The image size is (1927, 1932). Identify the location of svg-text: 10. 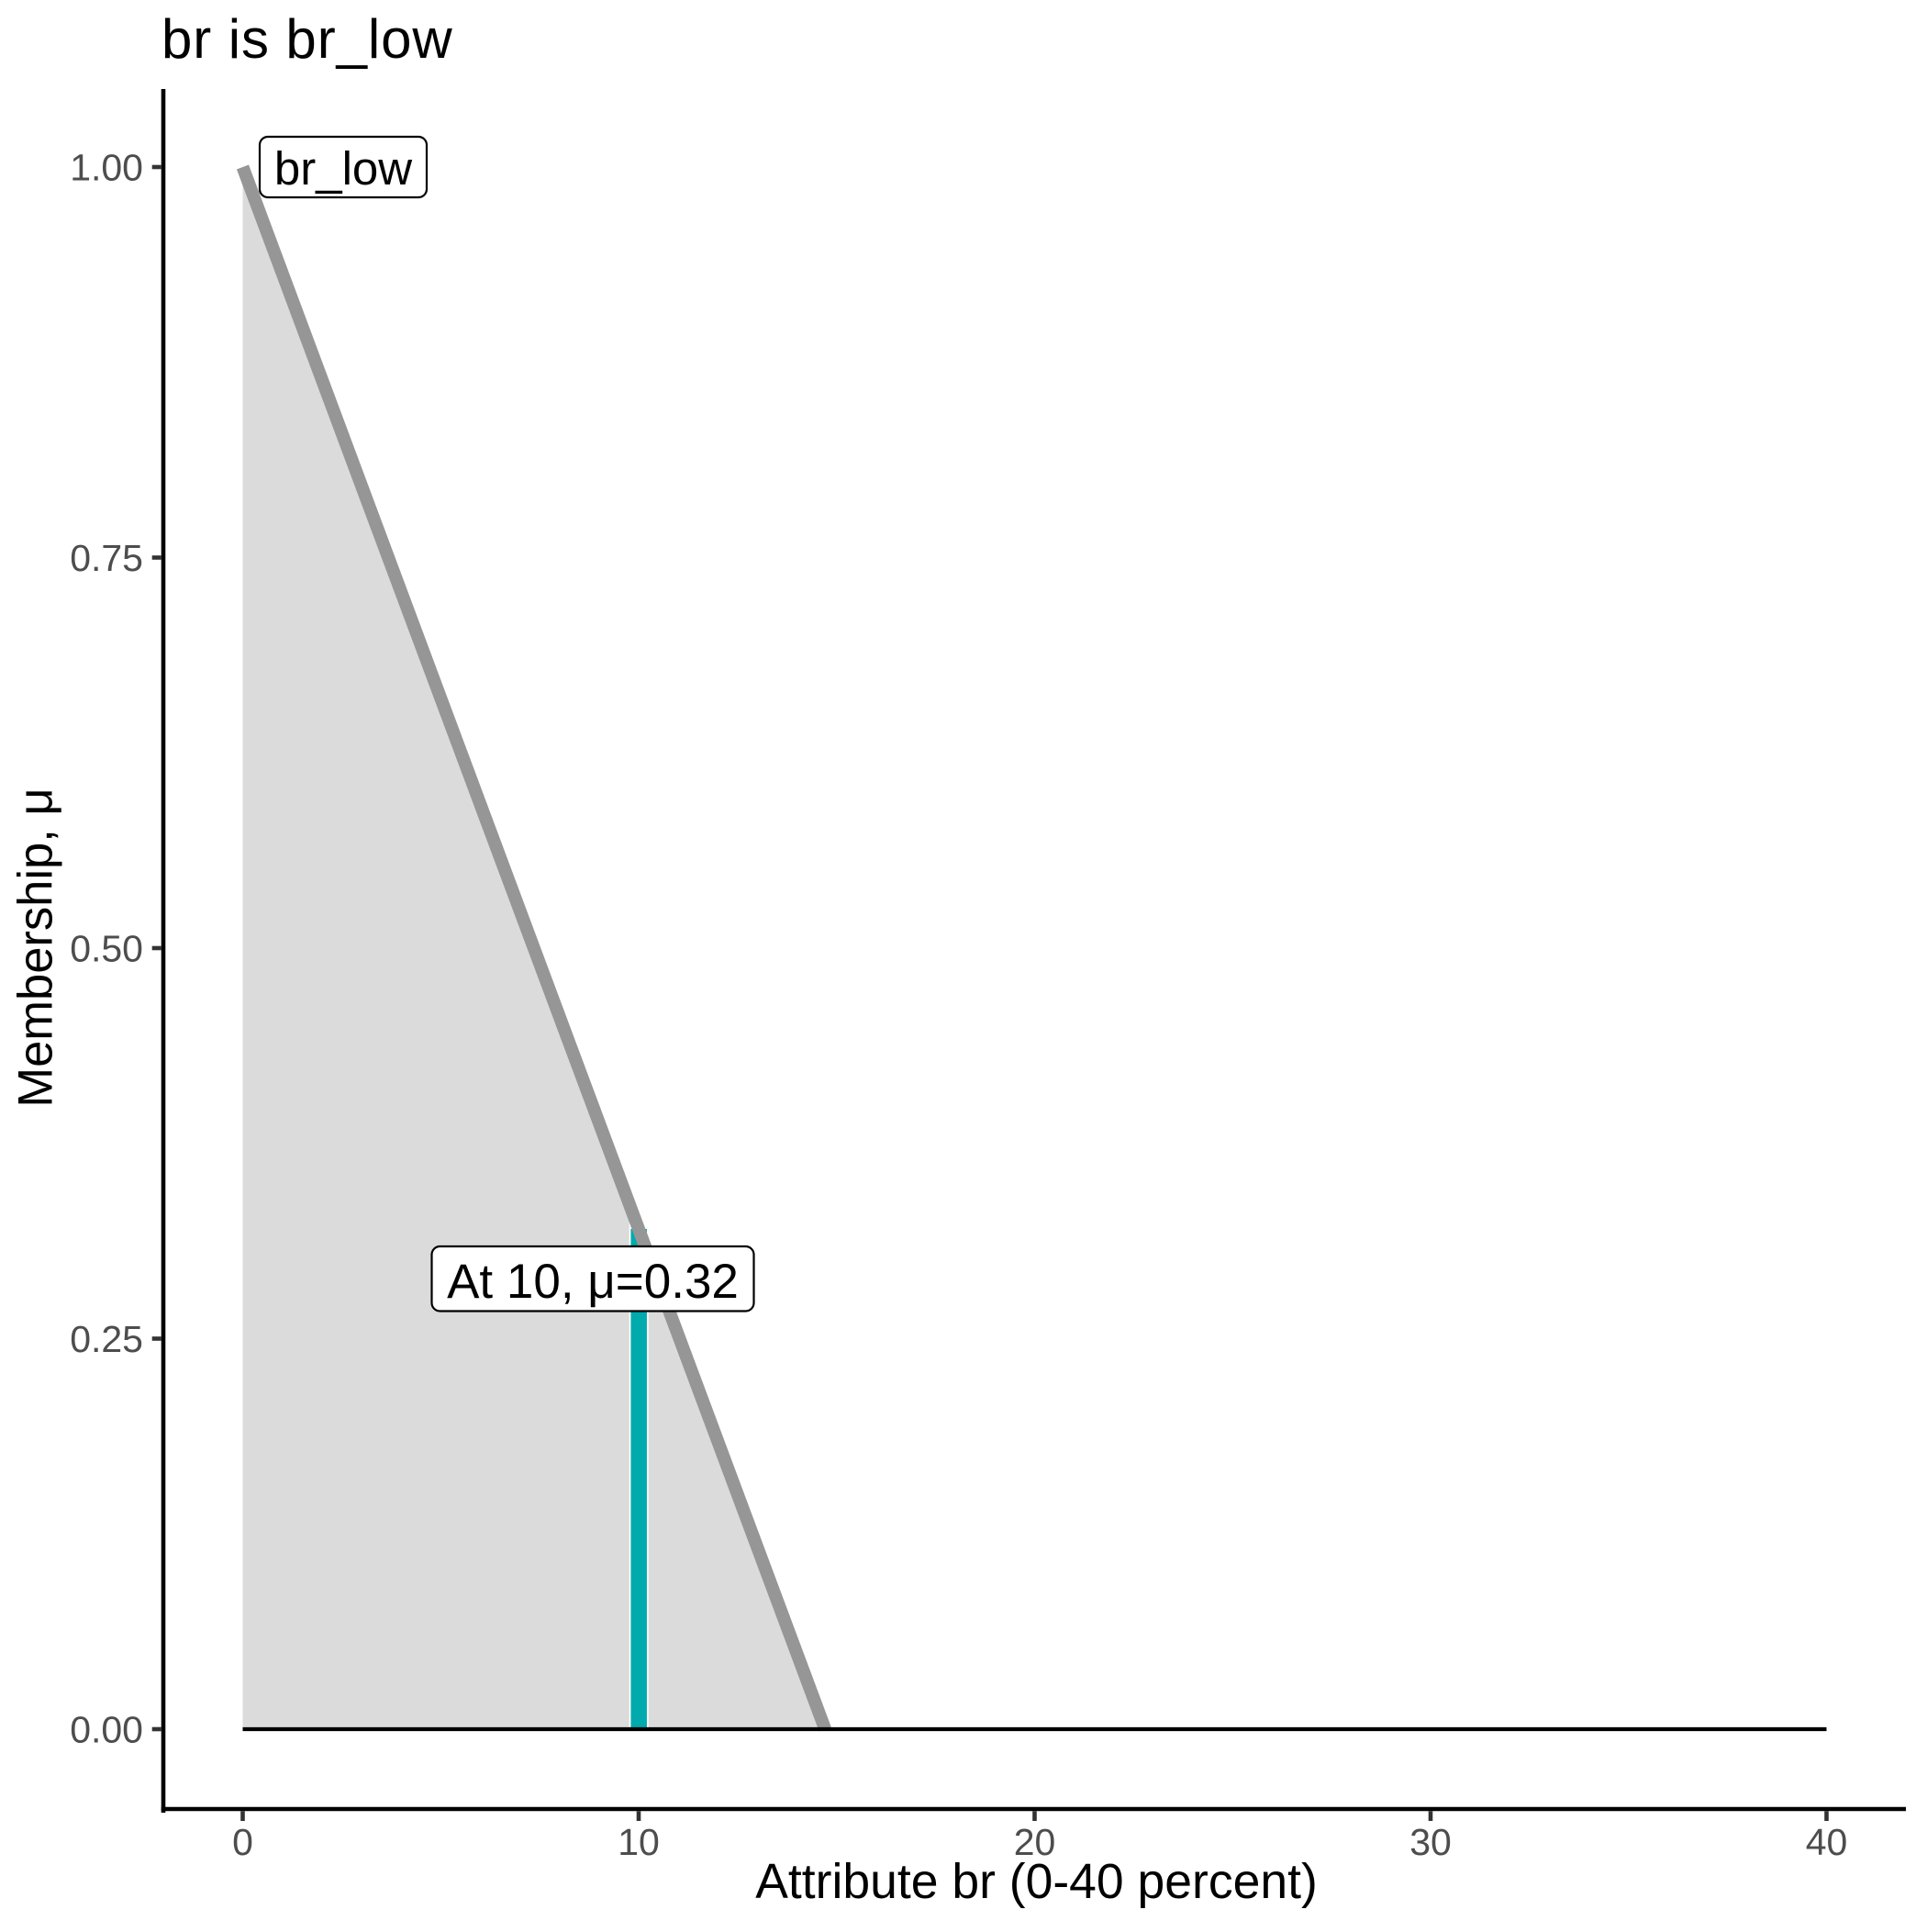
(639, 1842).